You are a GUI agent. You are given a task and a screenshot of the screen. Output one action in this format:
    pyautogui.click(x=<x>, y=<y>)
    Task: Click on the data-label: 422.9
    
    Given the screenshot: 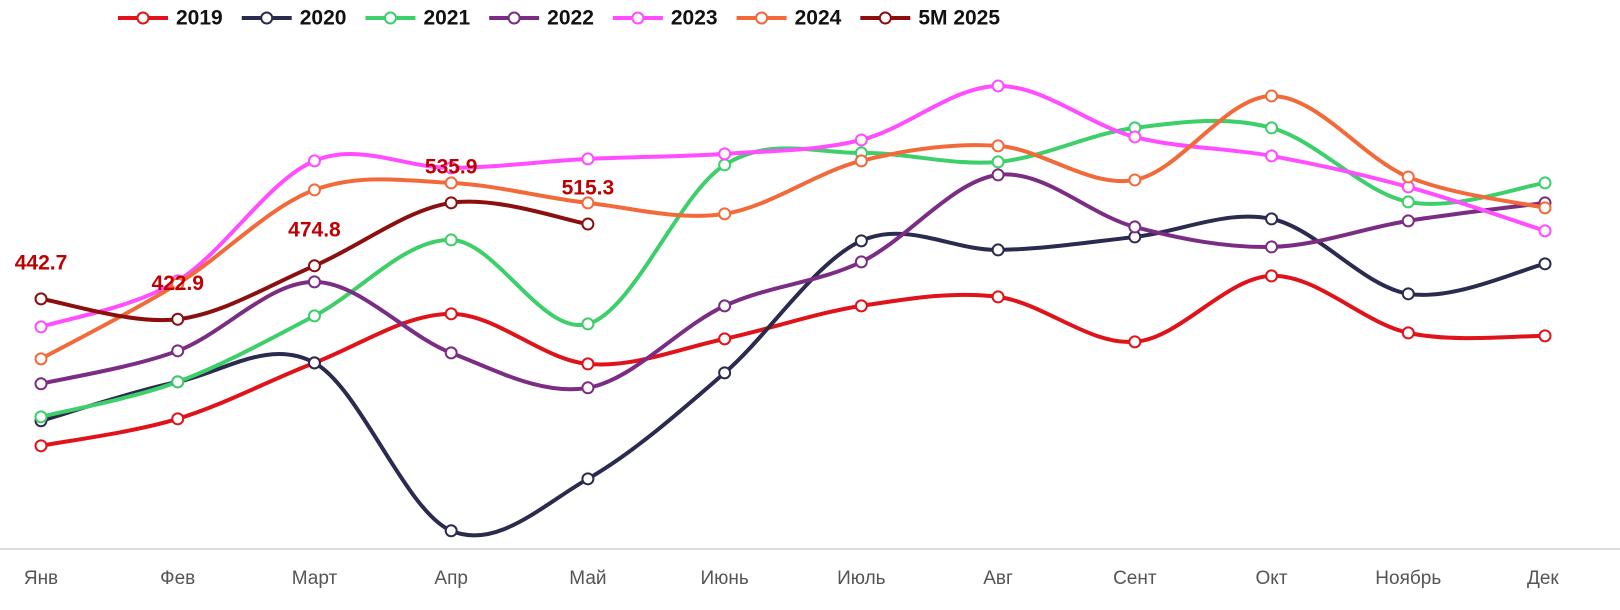 What is the action you would take?
    pyautogui.click(x=177, y=283)
    